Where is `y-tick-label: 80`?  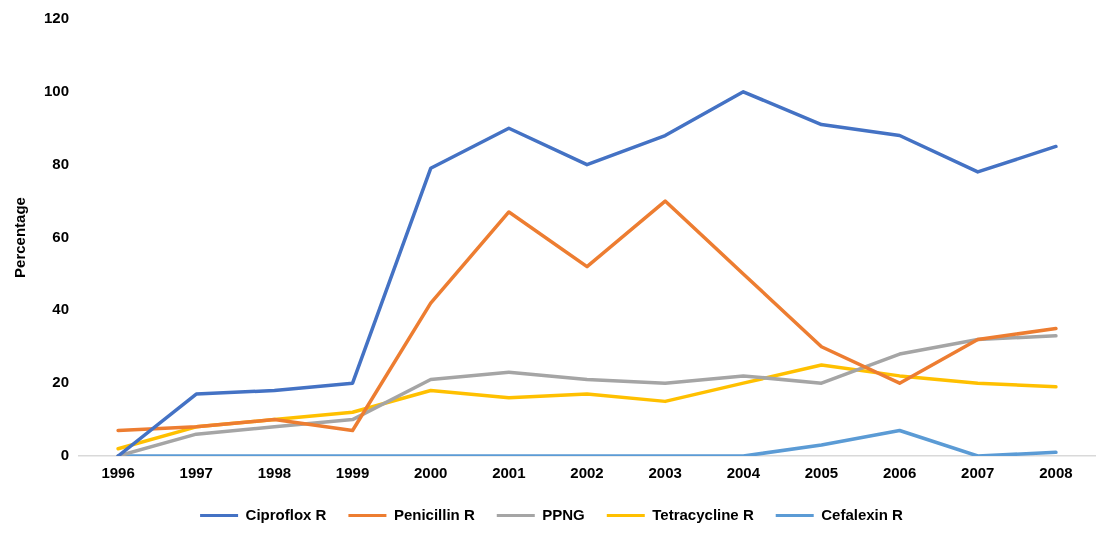
y-tick-label: 80 is located at coordinates (61, 163).